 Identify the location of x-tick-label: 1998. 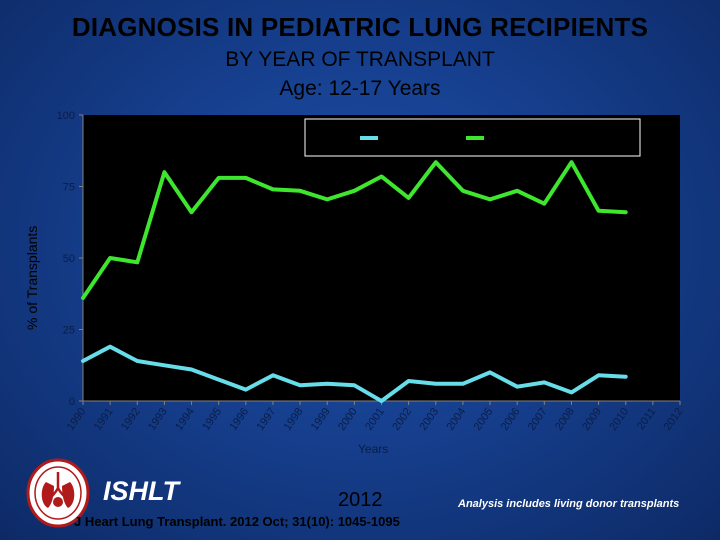
(294, 419).